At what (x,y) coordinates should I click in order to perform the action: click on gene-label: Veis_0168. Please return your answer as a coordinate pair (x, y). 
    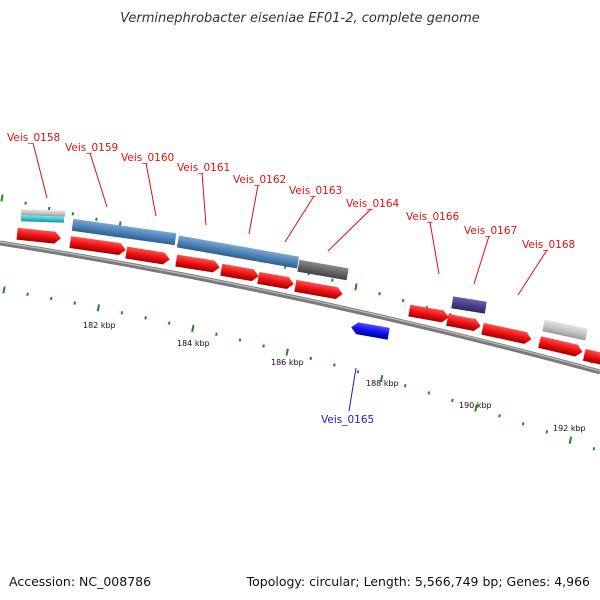
    Looking at the image, I should click on (548, 245).